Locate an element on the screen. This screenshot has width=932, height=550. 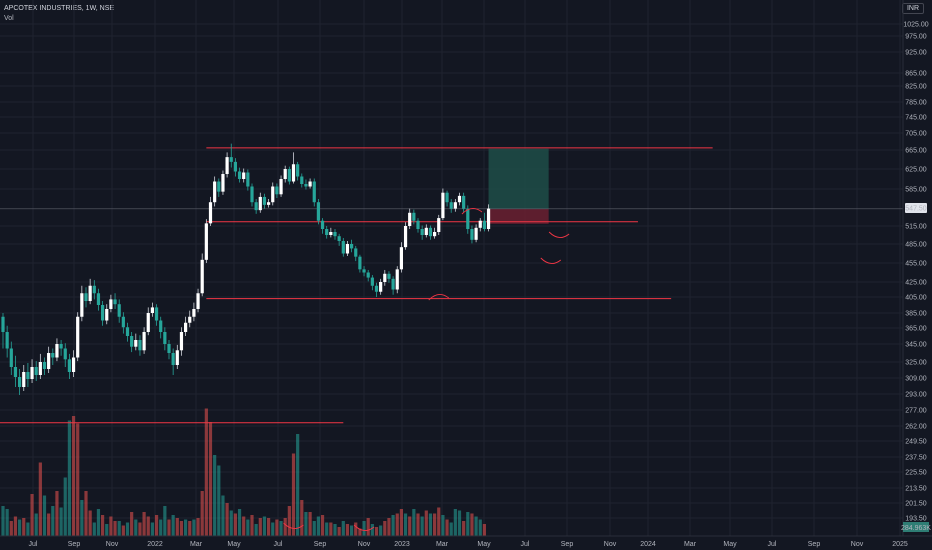
stop-zone is located at coordinates (518, 216).